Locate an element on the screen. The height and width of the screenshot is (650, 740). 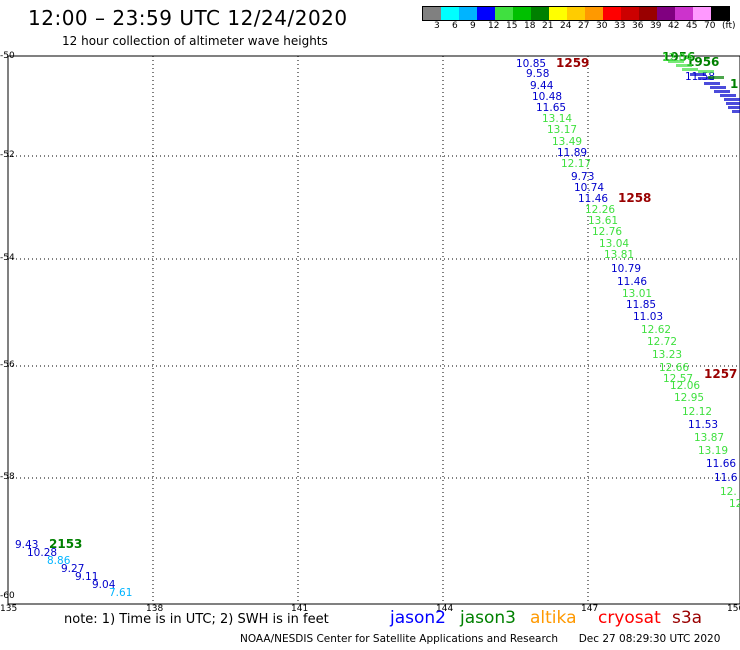
wave-height-label: 12.95 is located at coordinates (689, 398).